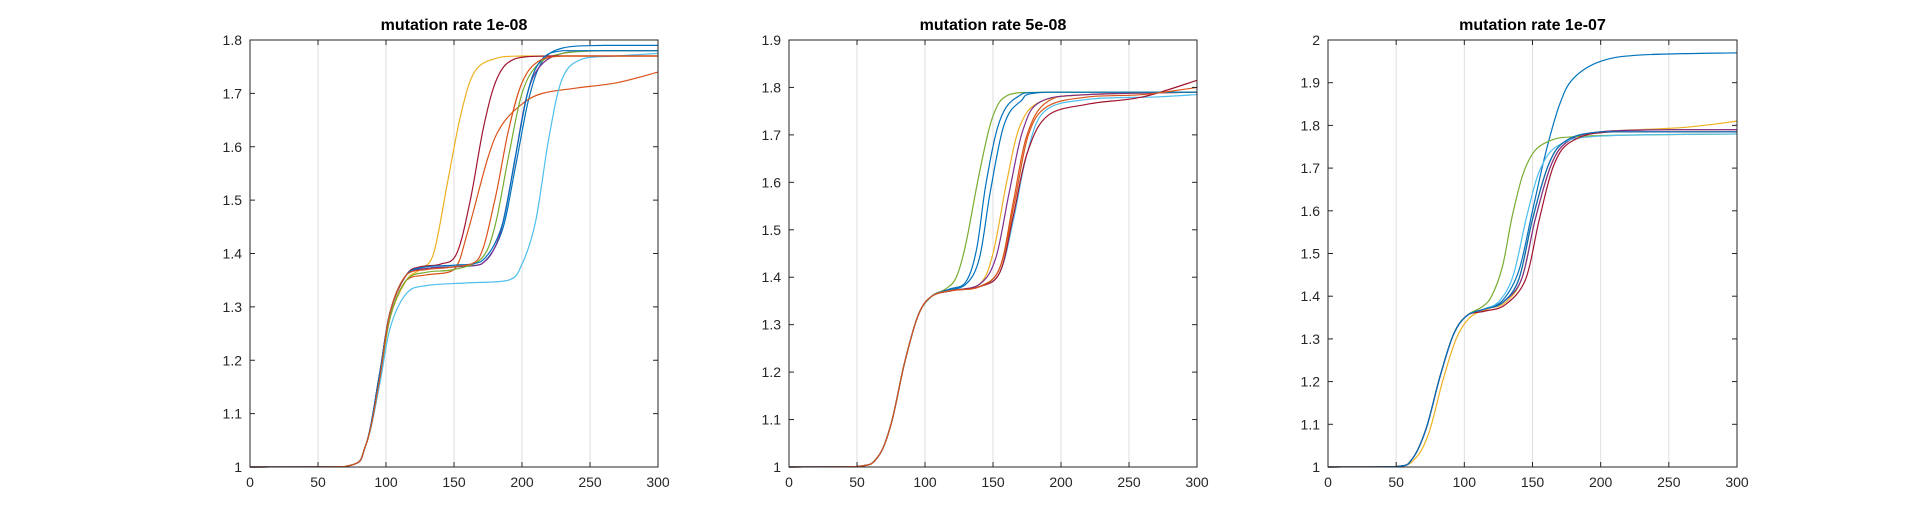 This screenshot has height=525, width=1917. Describe the element at coordinates (993, 25) in the screenshot. I see `chart-title: mutation rate 5e-08` at that location.